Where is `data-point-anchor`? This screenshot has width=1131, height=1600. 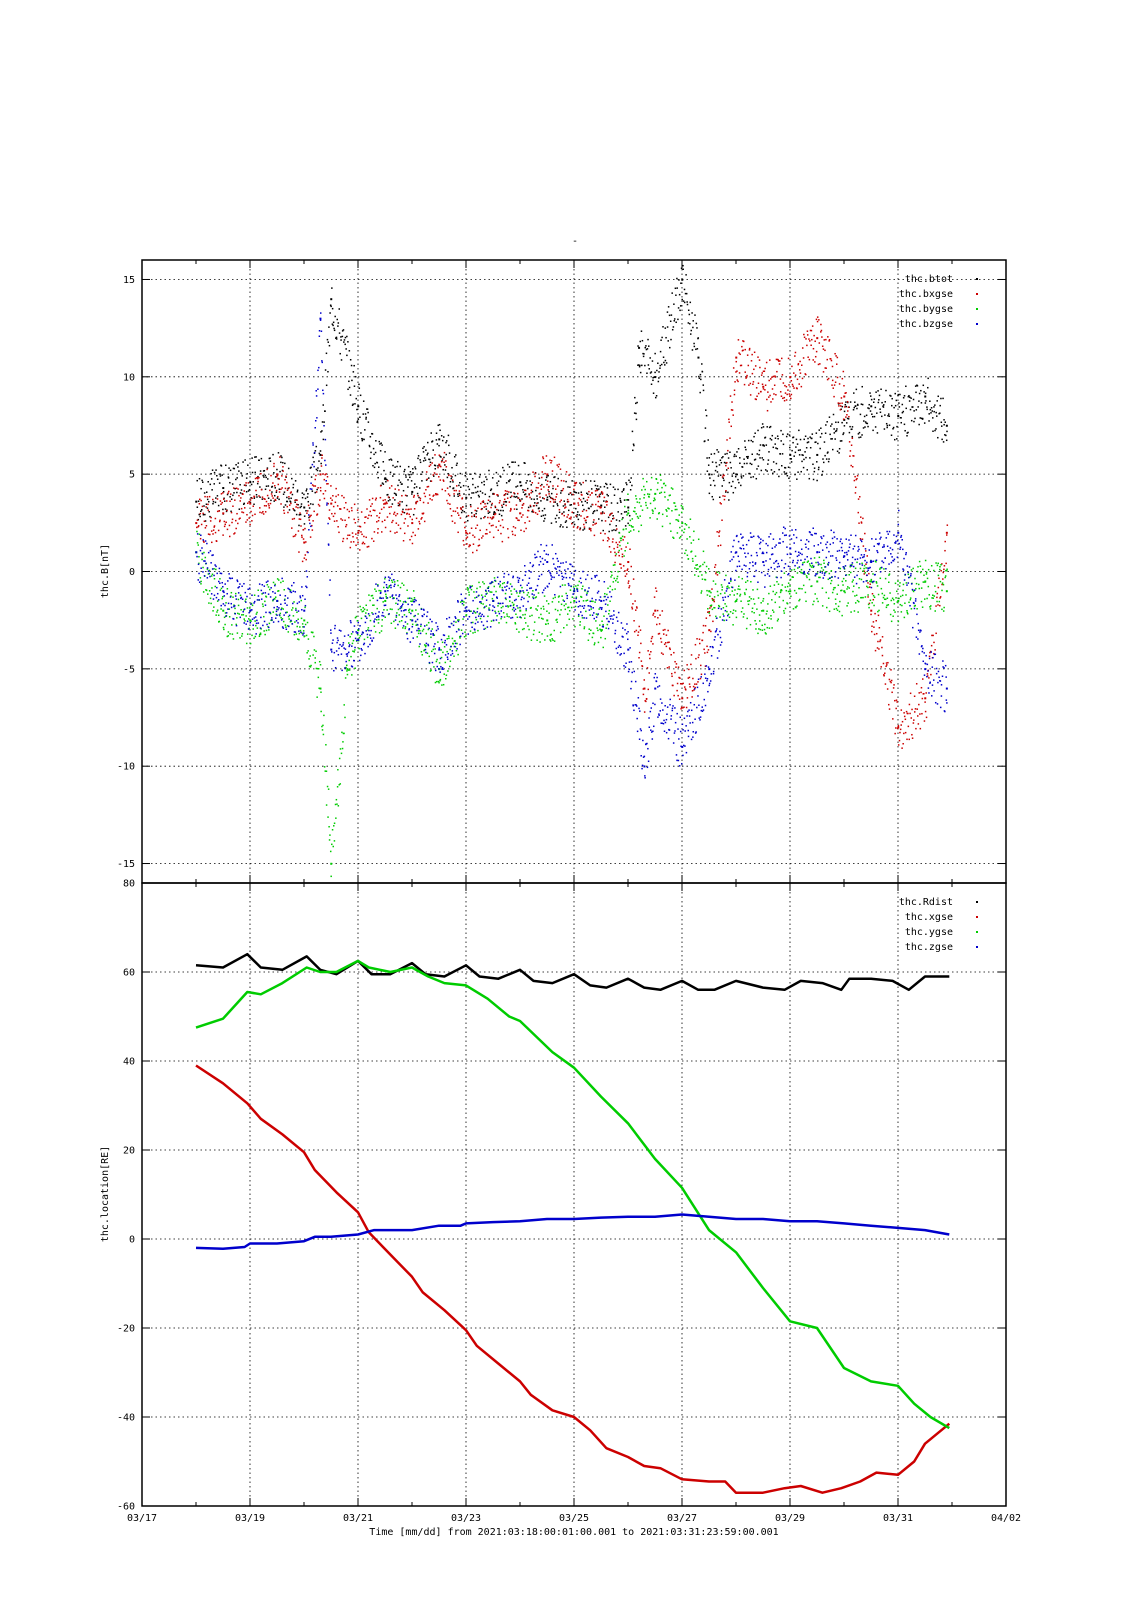
data-point-anchor is located at coordinates (358, 406).